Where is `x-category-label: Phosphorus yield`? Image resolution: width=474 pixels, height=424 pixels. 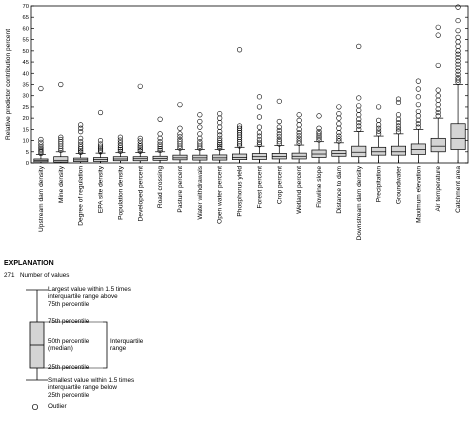 x-category-label: Phosphorus yield is located at coordinates (240, 191).